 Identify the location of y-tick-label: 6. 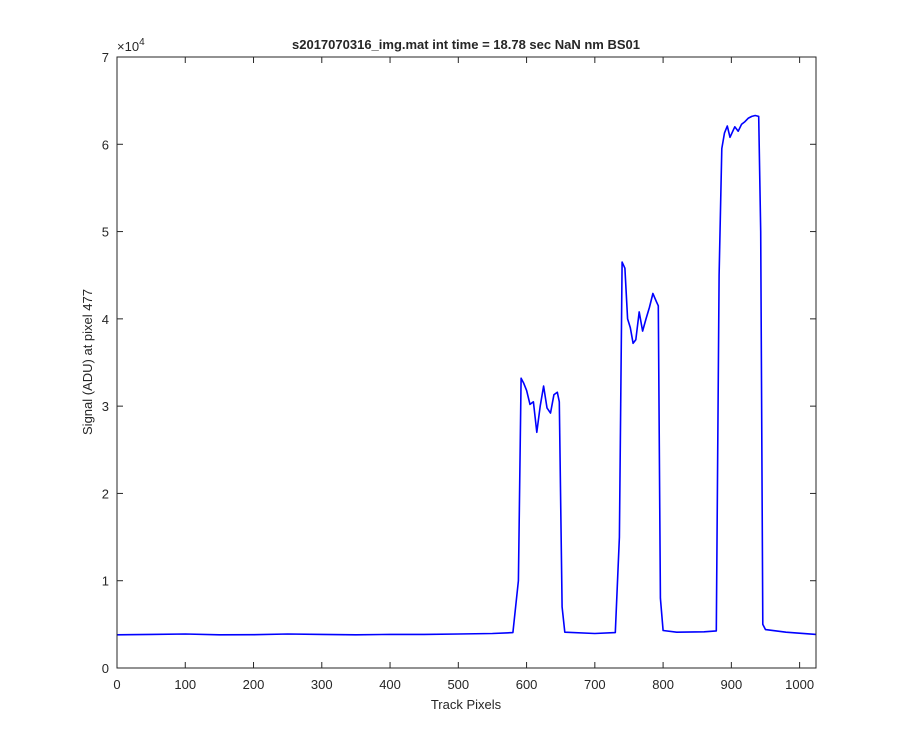
(105, 144).